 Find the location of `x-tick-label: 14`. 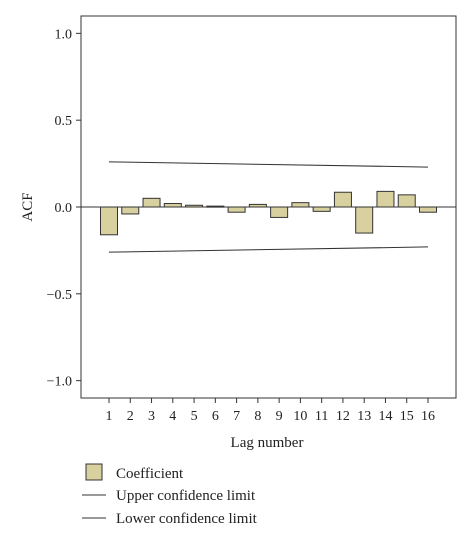

x-tick-label: 14 is located at coordinates (385, 416).